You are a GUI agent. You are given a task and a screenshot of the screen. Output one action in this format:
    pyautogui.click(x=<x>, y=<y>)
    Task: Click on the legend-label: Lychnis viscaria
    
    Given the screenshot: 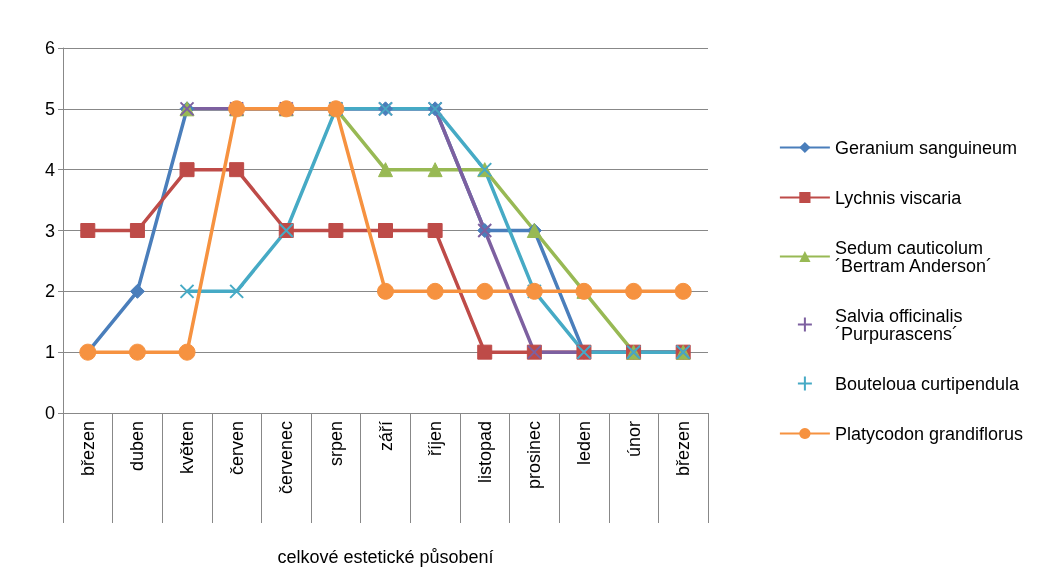 What is the action you would take?
    pyautogui.click(x=898, y=197)
    